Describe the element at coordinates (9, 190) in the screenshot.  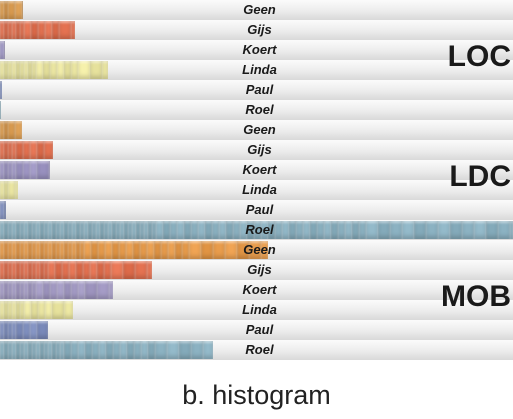
I see `bar-ldc-linda` at that location.